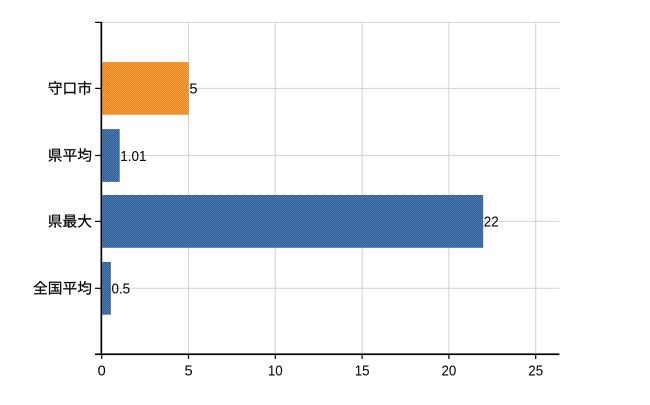 This screenshot has width=650, height=405. Describe the element at coordinates (133, 157) in the screenshot. I see `svg-text: 1.01` at that location.